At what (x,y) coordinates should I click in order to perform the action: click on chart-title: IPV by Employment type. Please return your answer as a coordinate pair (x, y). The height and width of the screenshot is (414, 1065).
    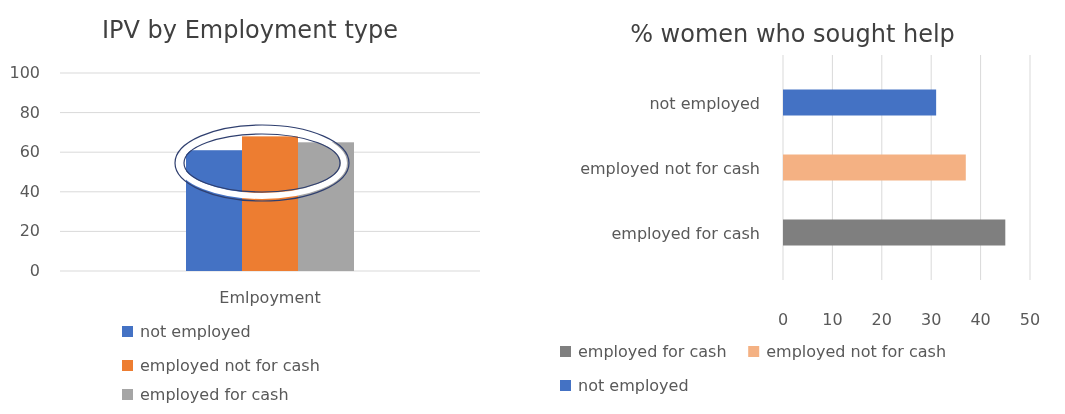
    Looking at the image, I should click on (250, 30).